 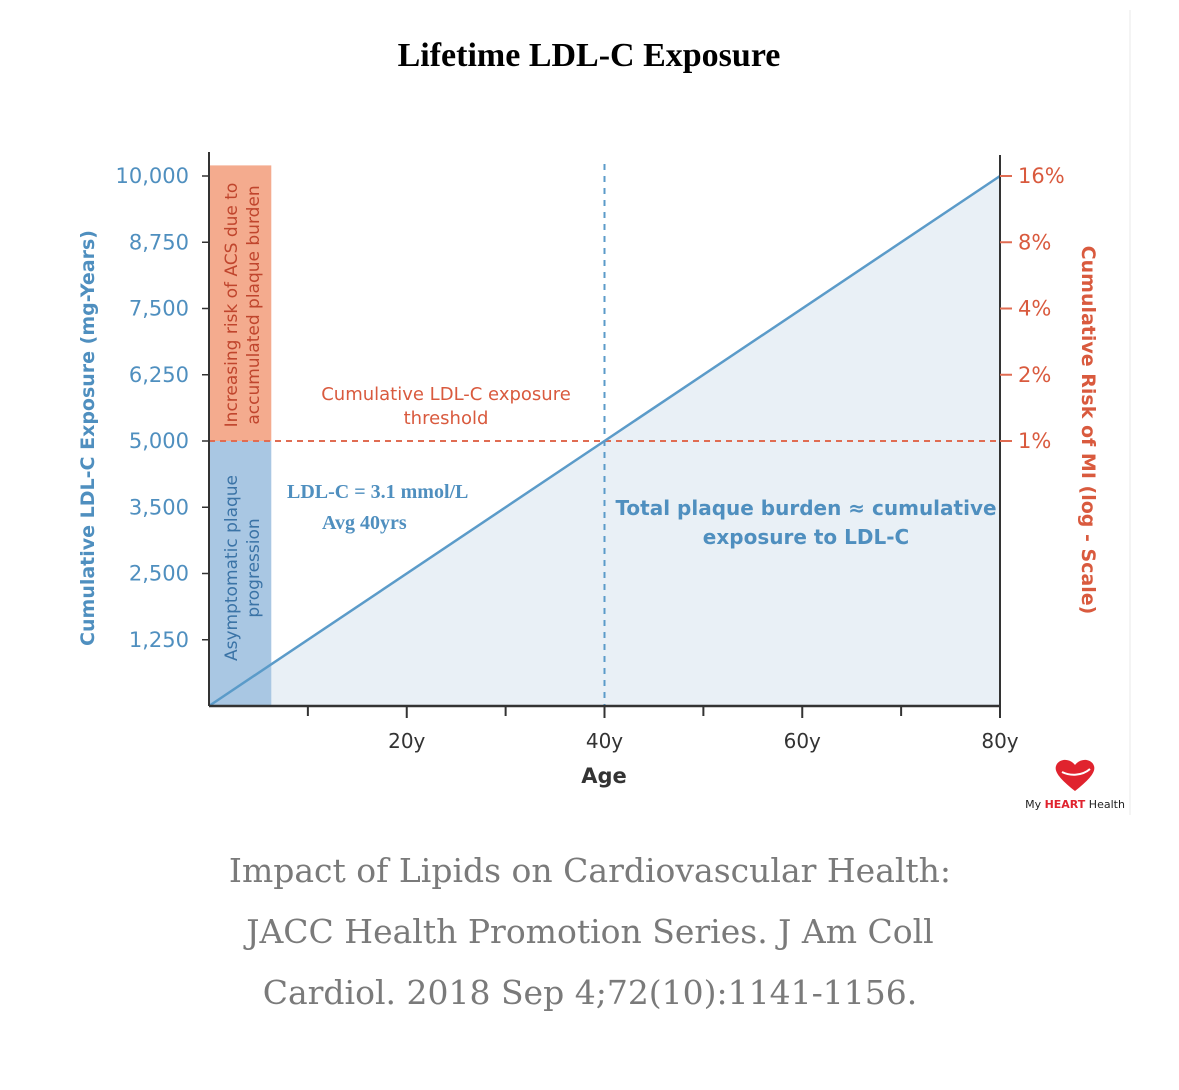 I want to click on y2-tick-label: 8%, so click(x=1034, y=242).